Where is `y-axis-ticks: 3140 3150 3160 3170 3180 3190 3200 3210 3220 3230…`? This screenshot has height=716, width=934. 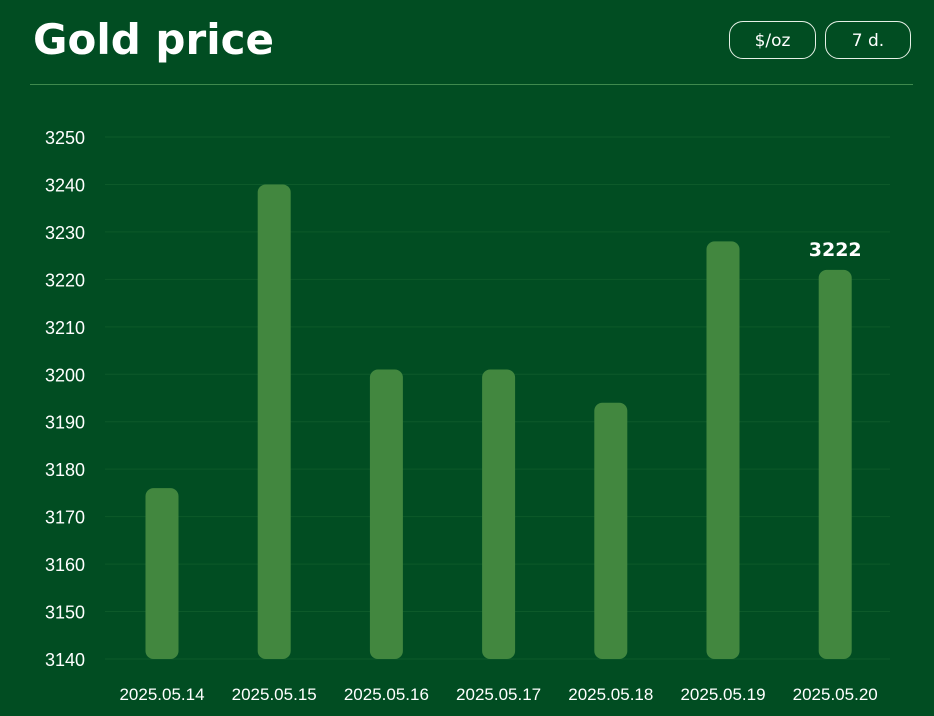 y-axis-ticks: 3140 3150 3160 3170 3180 3190 3200 3210 3220 3230… is located at coordinates (65, 399).